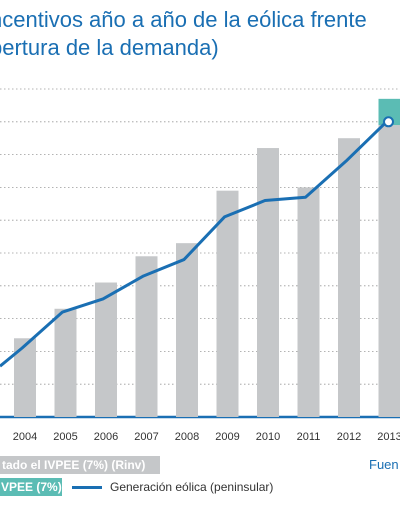  What do you see at coordinates (187, 437) in the screenshot?
I see `x-tick-label: 2008` at bounding box center [187, 437].